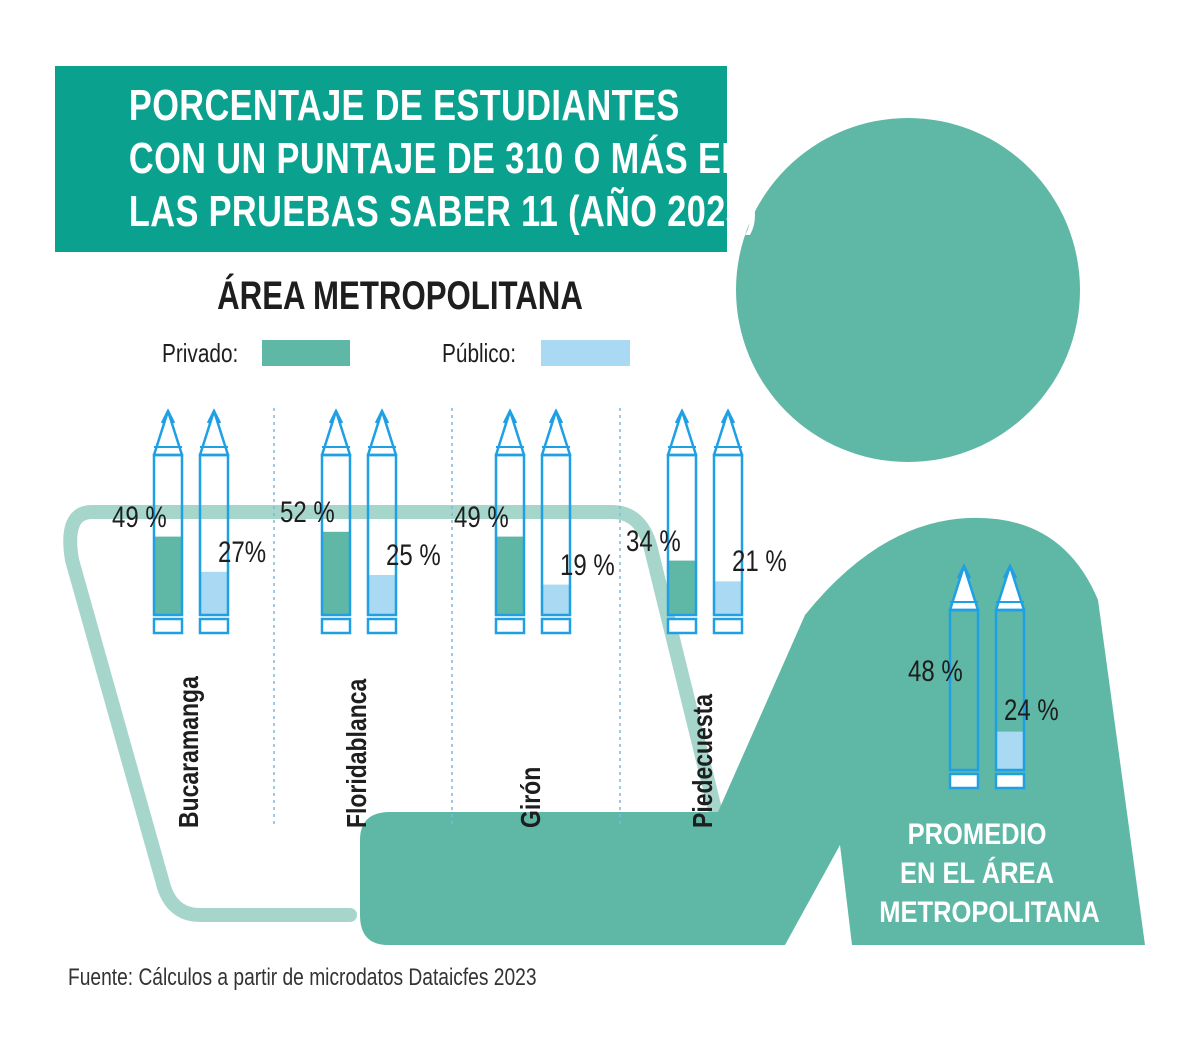 The height and width of the screenshot is (1053, 1200). What do you see at coordinates (510, 416) in the screenshot?
I see `pencil-privado-3-point` at bounding box center [510, 416].